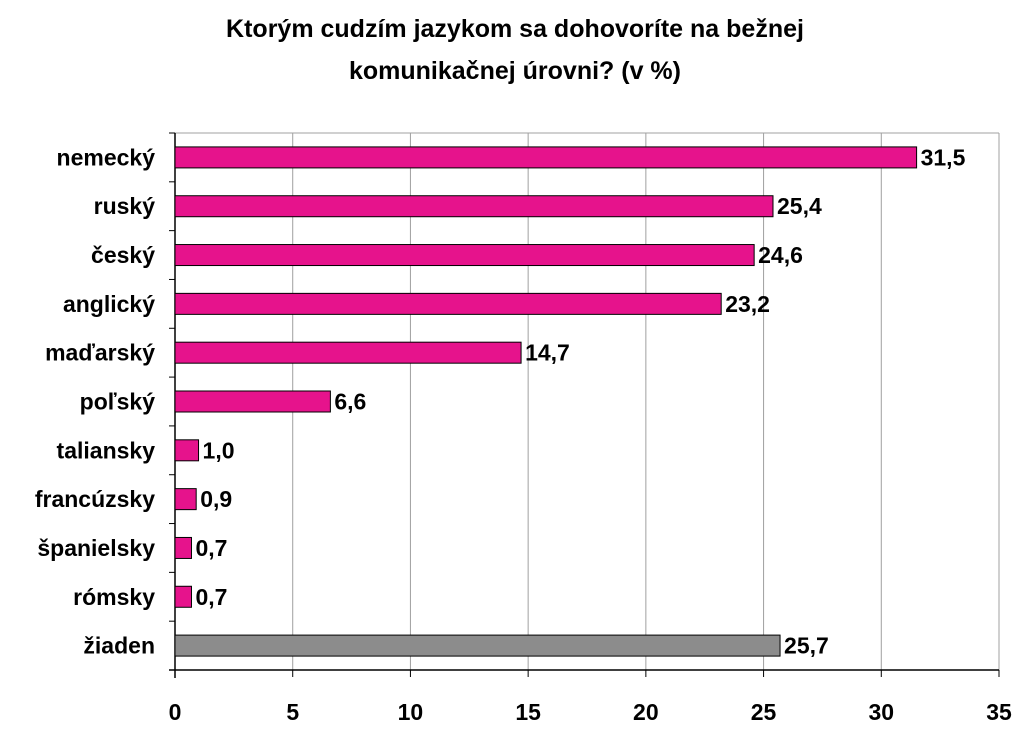 The image size is (1024, 745). I want to click on category-label: francúzsky, so click(95, 499).